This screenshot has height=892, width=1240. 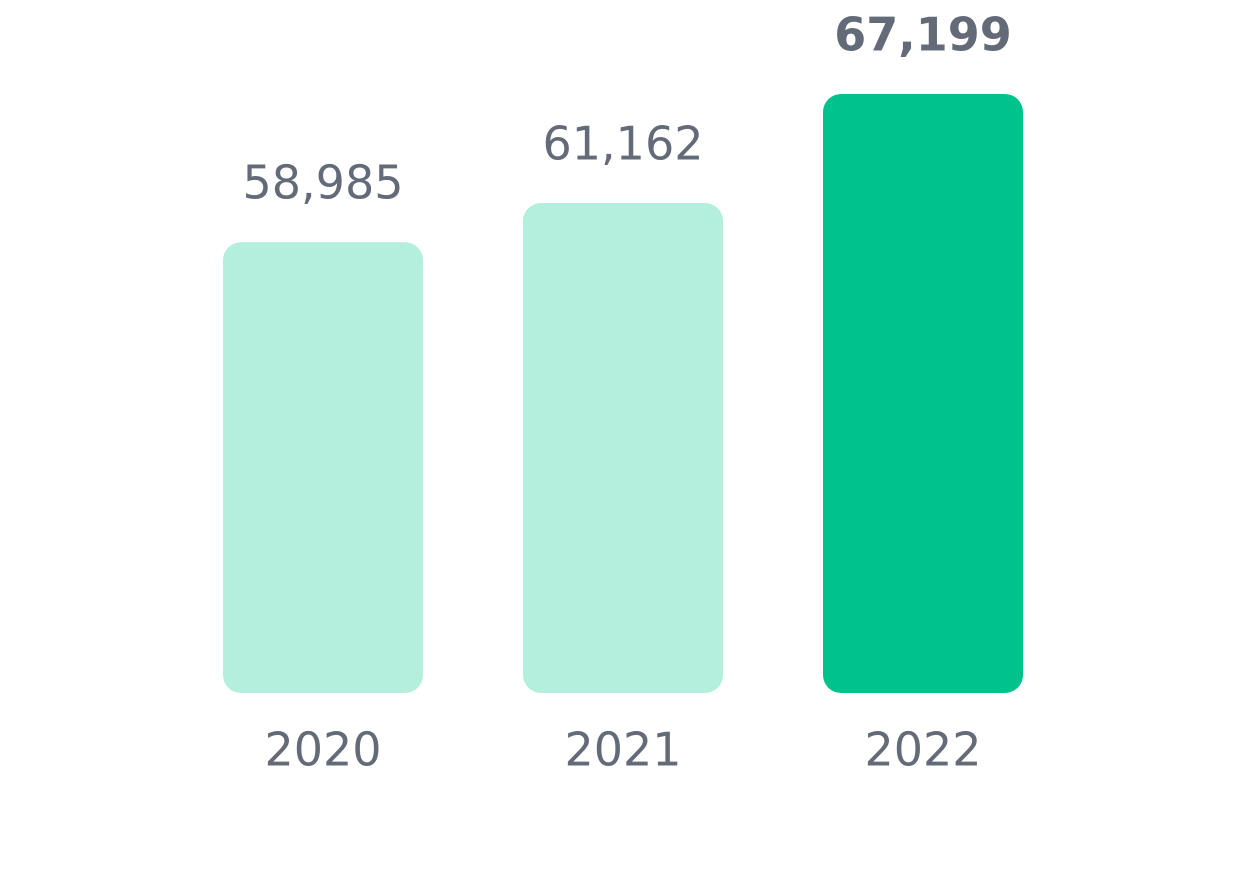 I want to click on x-tick-label: 2020, so click(x=322, y=750).